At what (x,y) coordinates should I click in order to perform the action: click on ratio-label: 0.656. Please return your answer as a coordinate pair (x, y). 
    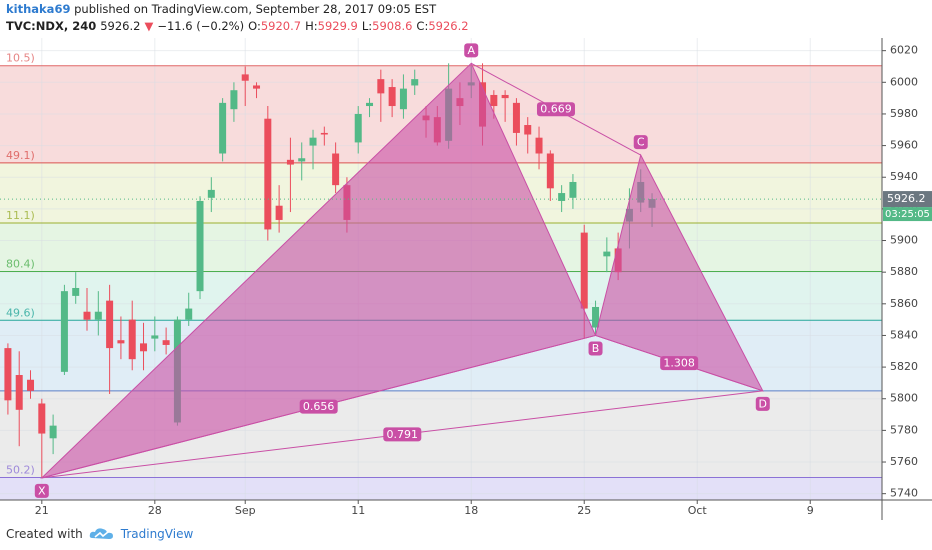
    Looking at the image, I should click on (319, 406).